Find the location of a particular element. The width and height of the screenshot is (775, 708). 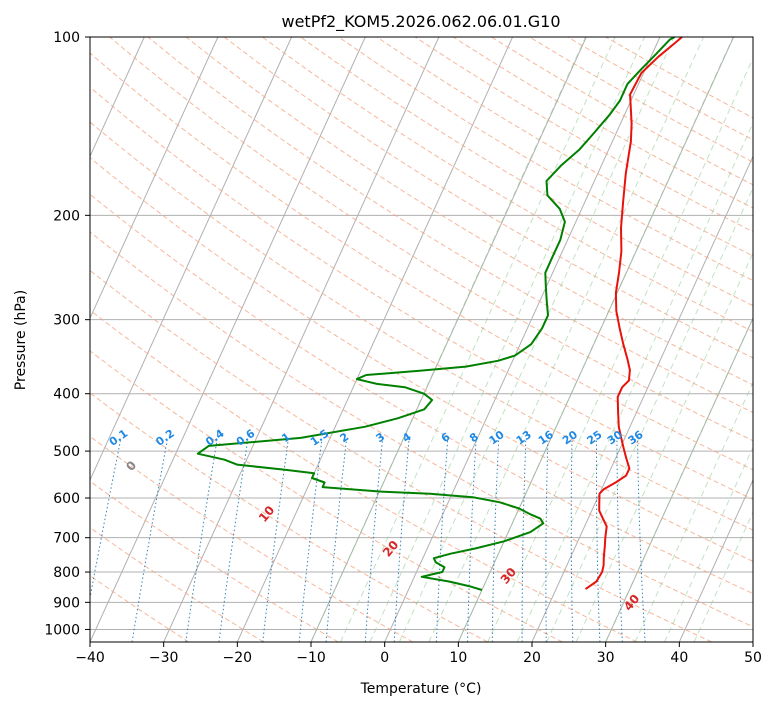

y-tick-label: 600 is located at coordinates (66, 499).